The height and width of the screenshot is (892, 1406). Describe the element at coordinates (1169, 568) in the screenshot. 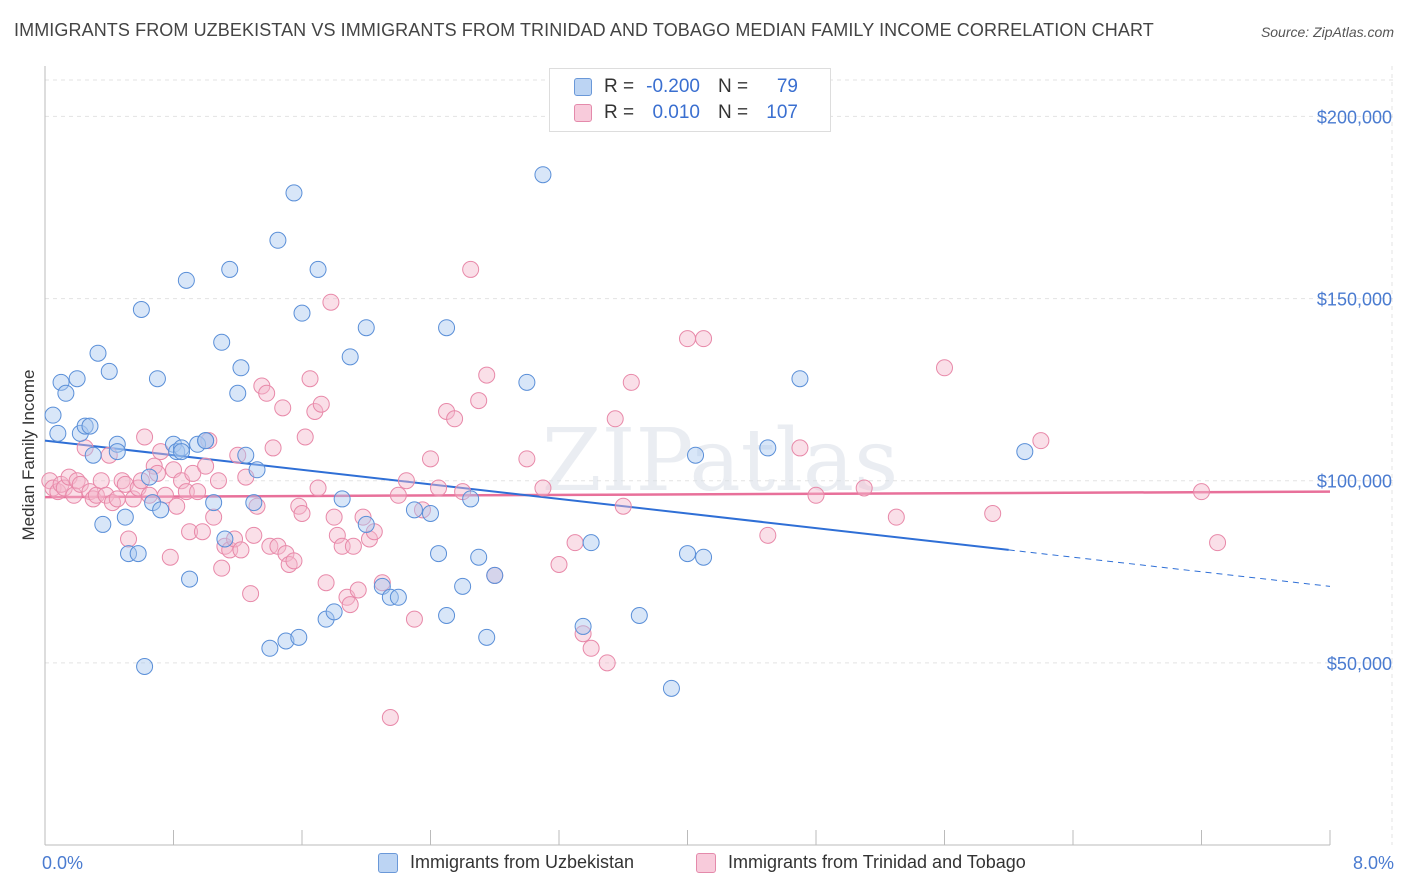

I see `trend-line-uzbekistan-extension` at that location.